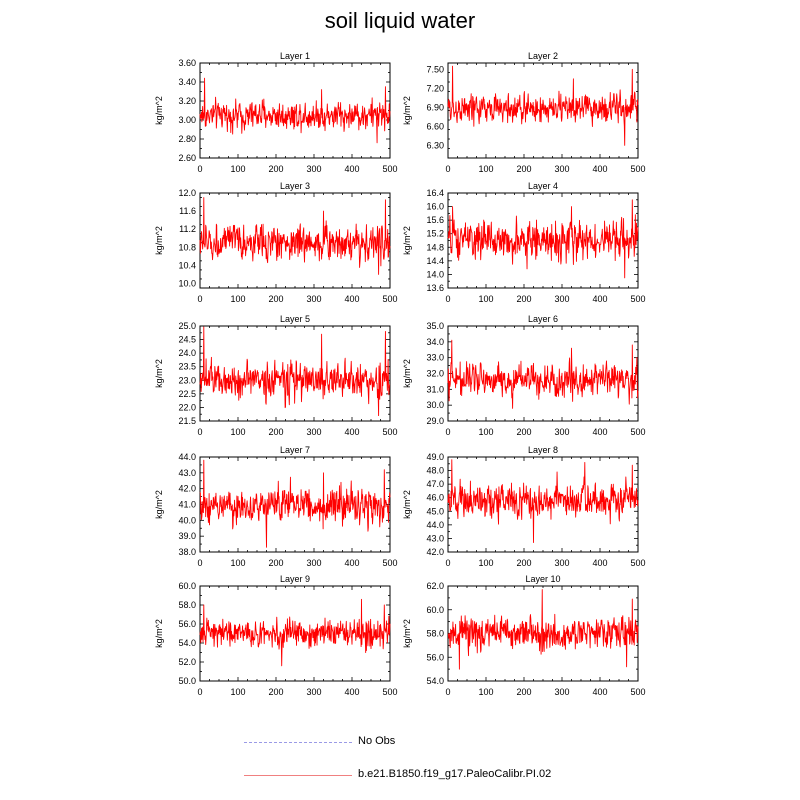  I want to click on layer-1-ylabel: kg/m^2, so click(159, 110).